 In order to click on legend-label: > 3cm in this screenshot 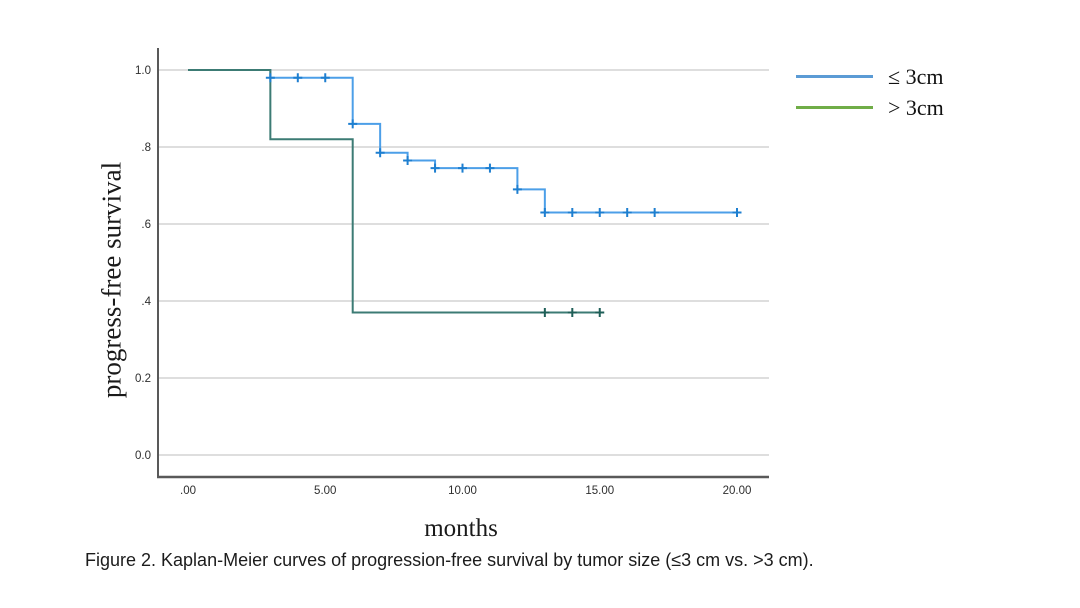, I will do `click(916, 107)`.